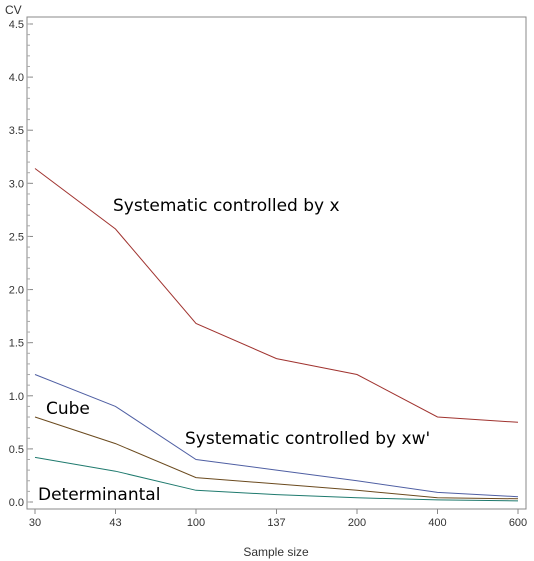  I want to click on y-tick-label: 1.0, so click(16, 397).